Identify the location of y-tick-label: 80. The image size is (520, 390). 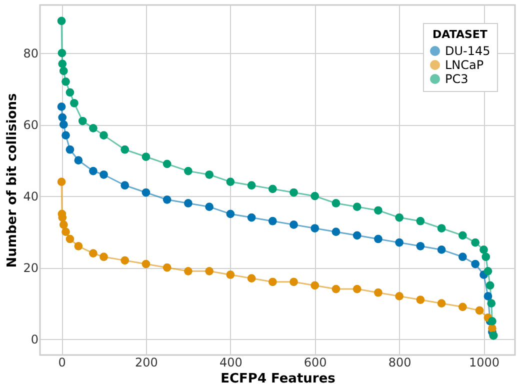
(30, 53).